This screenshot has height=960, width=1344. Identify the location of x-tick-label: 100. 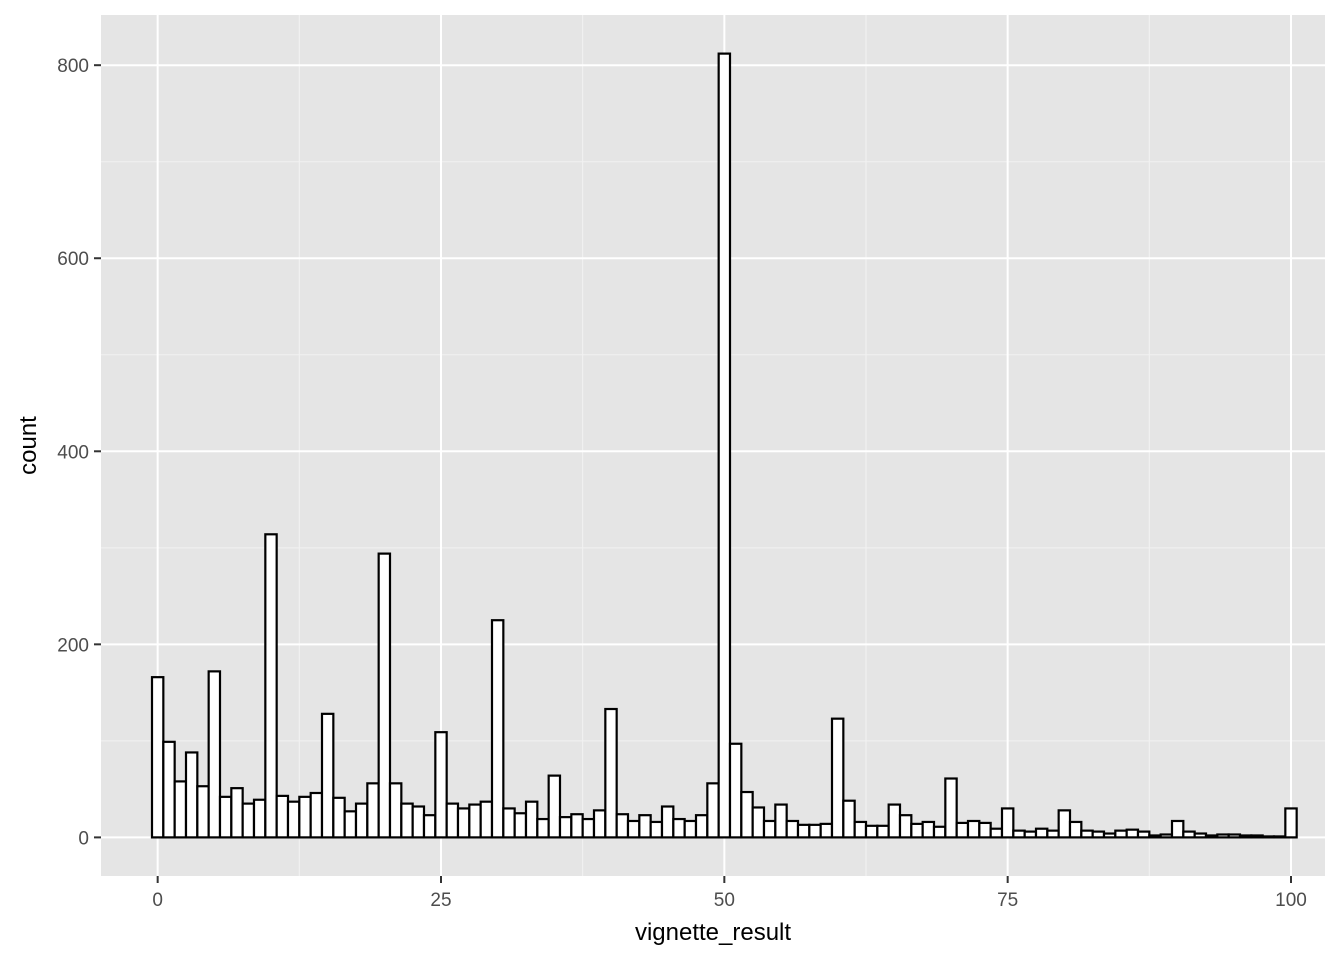
(1291, 900).